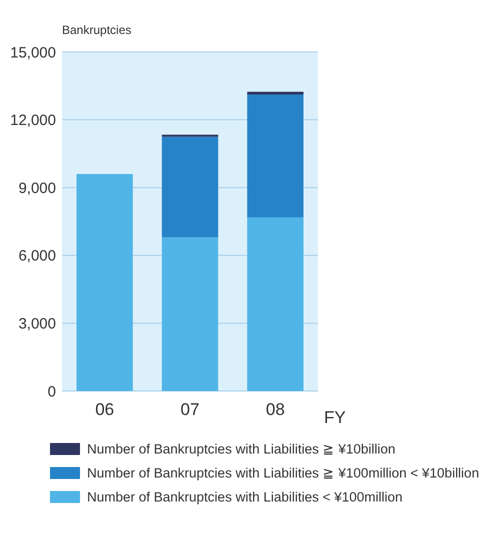  Describe the element at coordinates (335, 417) in the screenshot. I see `x-axis-title: FY` at that location.